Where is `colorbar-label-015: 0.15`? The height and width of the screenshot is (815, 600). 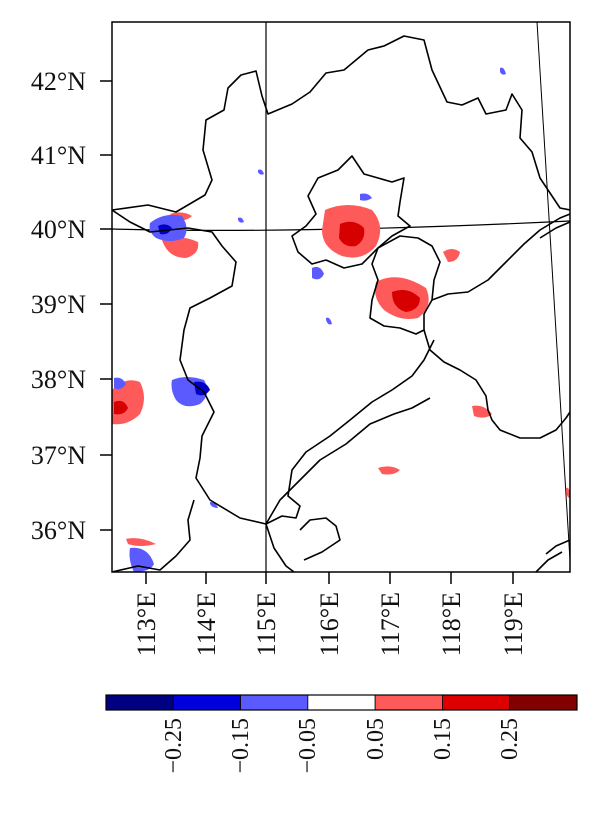
colorbar-label-015: 0.15 is located at coordinates (443, 739).